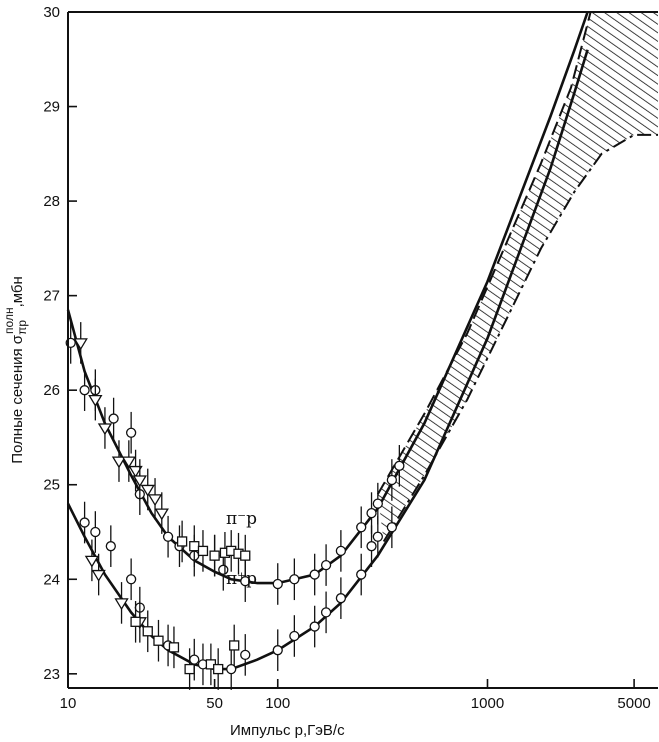  Describe the element at coordinates (51, 485) in the screenshot. I see `y-tick-label: 25` at that location.